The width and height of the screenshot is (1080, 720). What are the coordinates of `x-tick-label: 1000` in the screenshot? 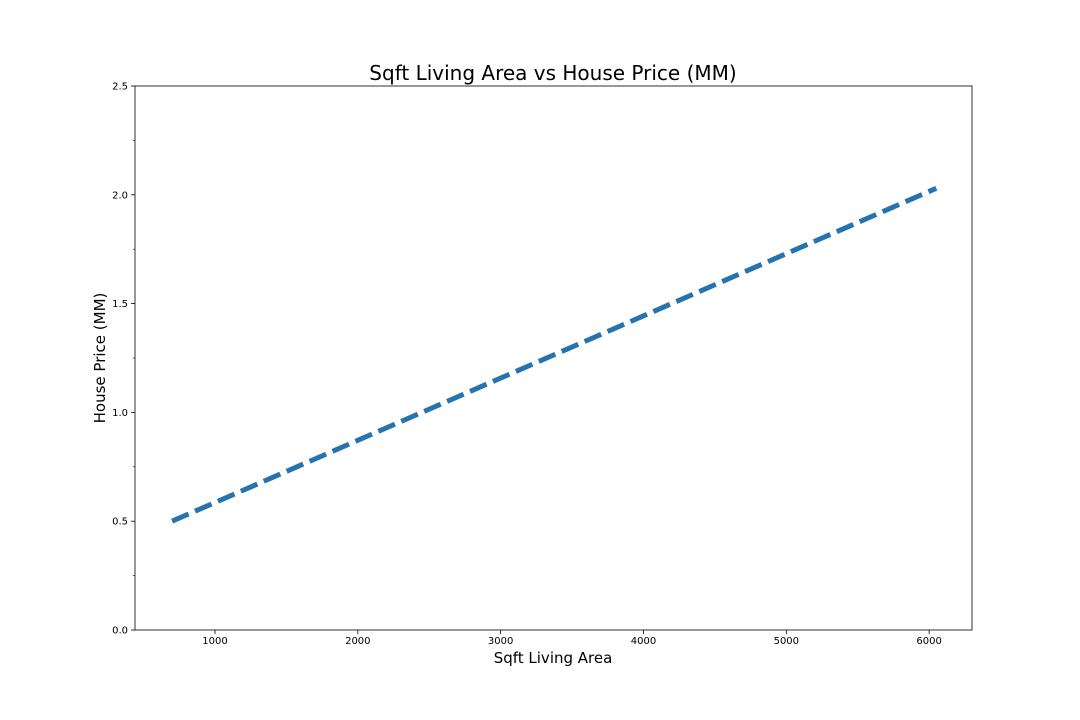 It's located at (214, 641).